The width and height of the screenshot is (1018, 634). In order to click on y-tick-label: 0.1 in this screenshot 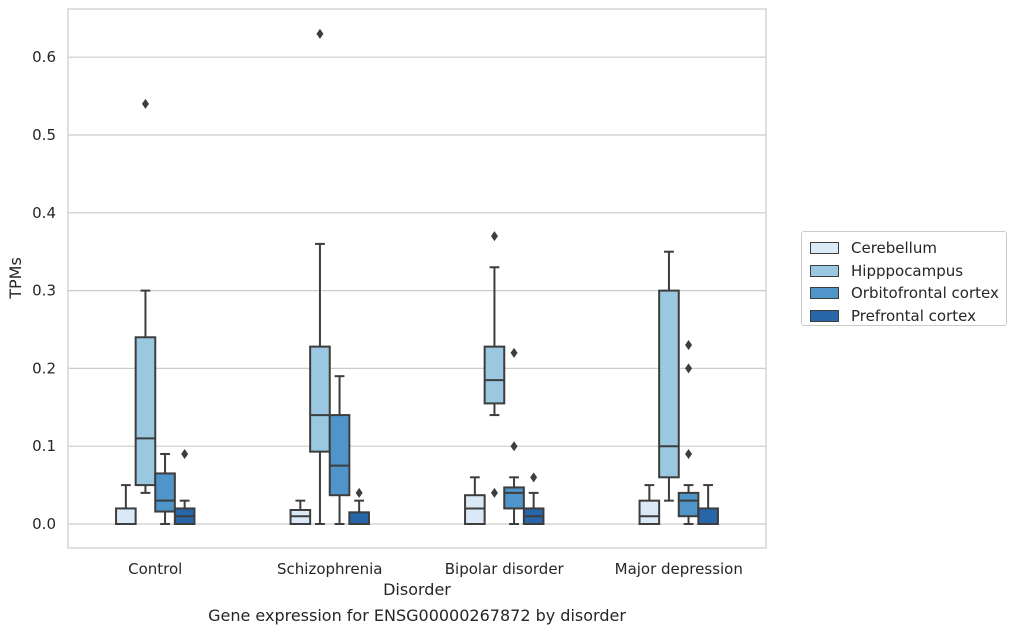, I will do `click(44, 446)`.